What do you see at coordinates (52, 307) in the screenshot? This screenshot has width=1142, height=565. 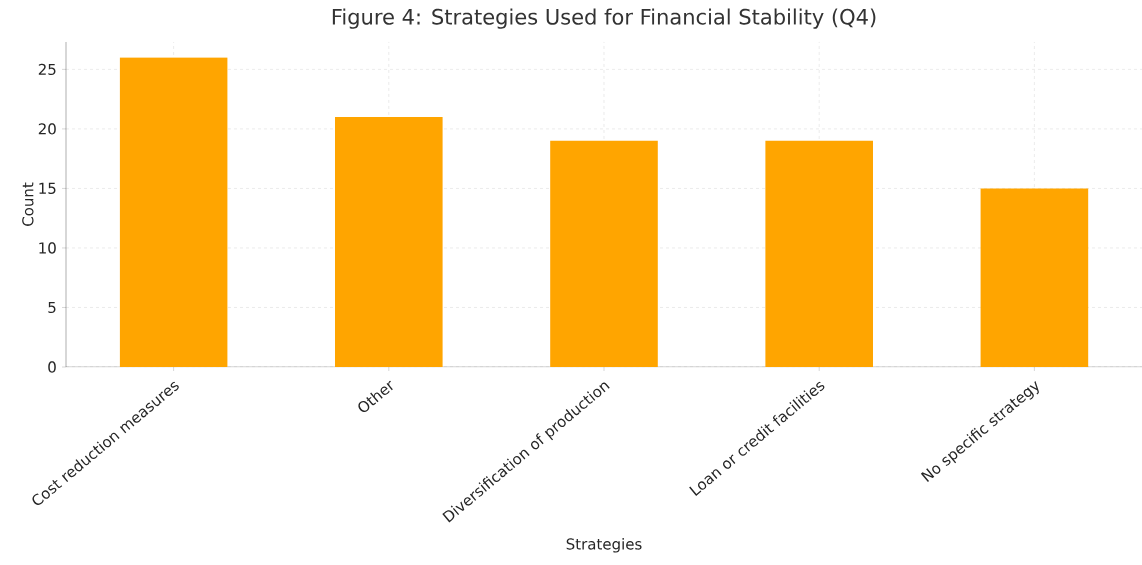 I see `y-tick-label: 5` at bounding box center [52, 307].